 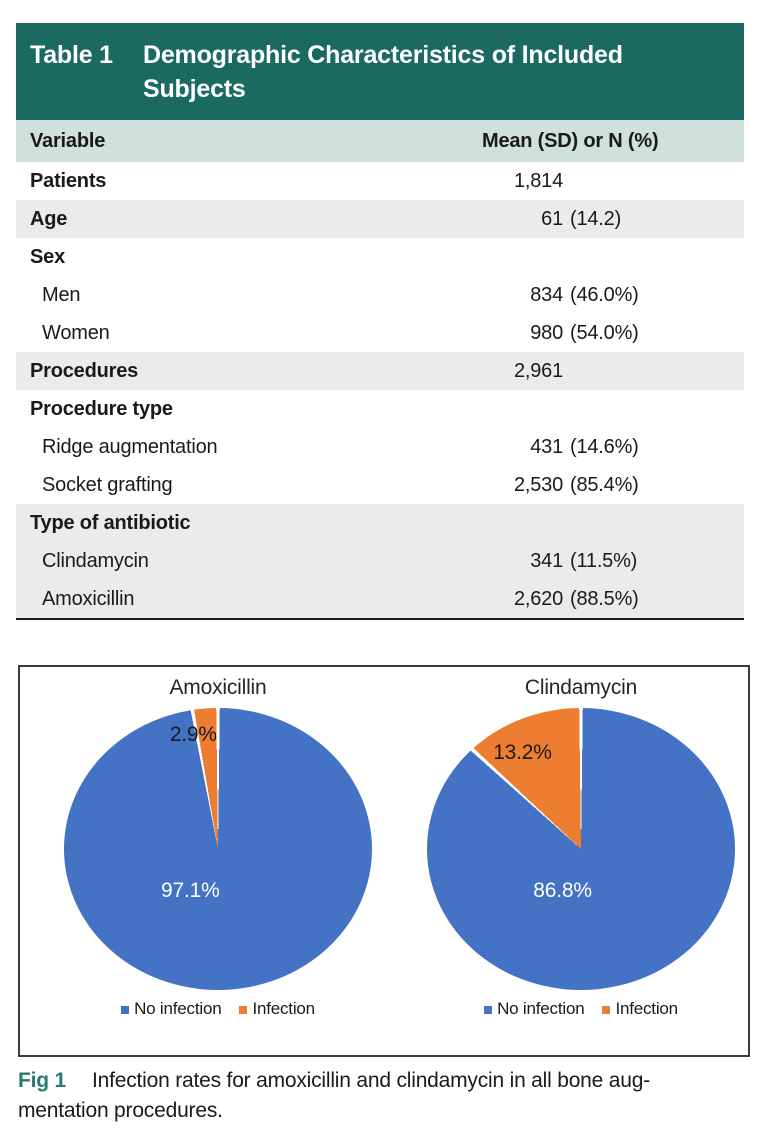 I want to click on row-label: Procedures, so click(x=84, y=370).